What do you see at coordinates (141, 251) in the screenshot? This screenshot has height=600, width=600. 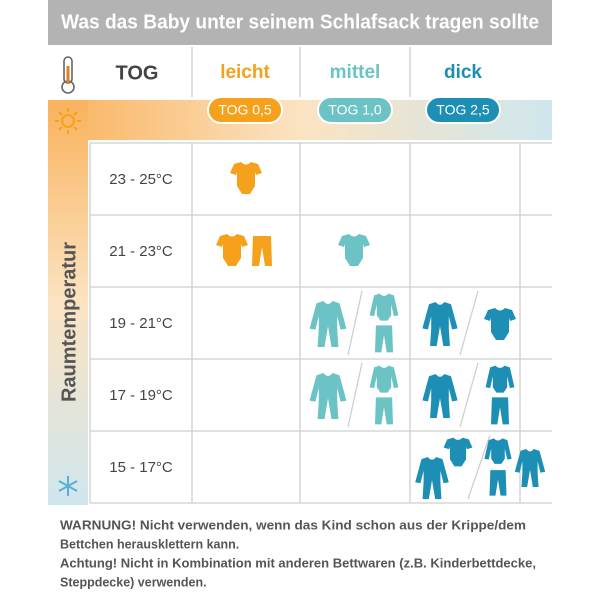 I see `row-label: 21 - 23°C` at bounding box center [141, 251].